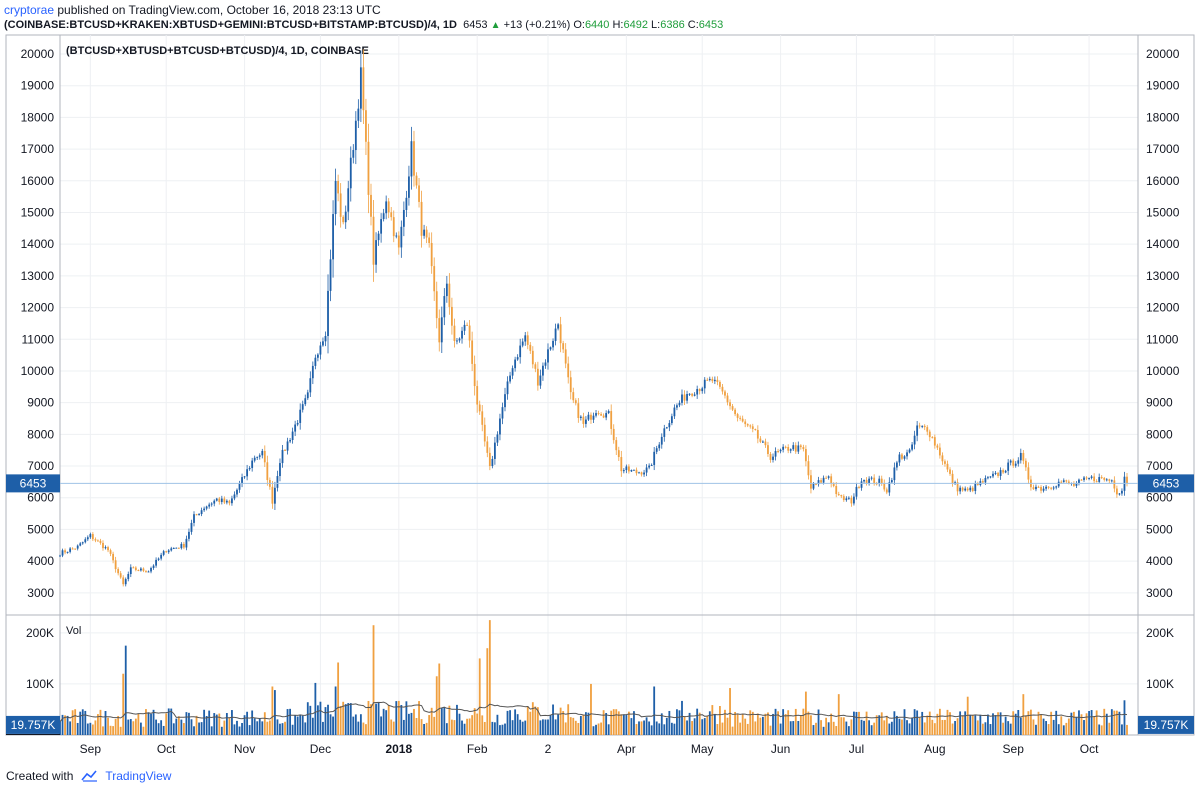 Image resolution: width=1200 pixels, height=791 pixels. I want to click on price-tick-label-left: 11000, so click(38, 339).